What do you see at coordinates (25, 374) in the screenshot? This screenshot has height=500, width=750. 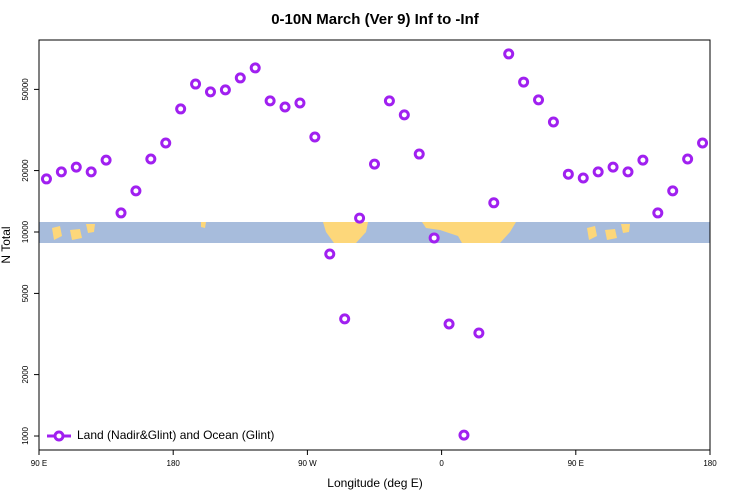 I see `y-tick-label: 2000` at bounding box center [25, 374].